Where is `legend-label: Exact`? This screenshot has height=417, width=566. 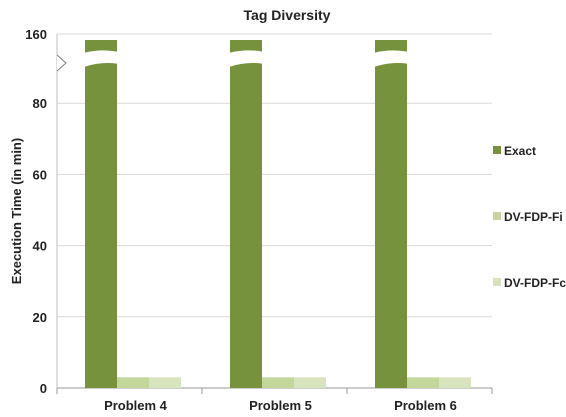 legend-label: Exact is located at coordinates (520, 151).